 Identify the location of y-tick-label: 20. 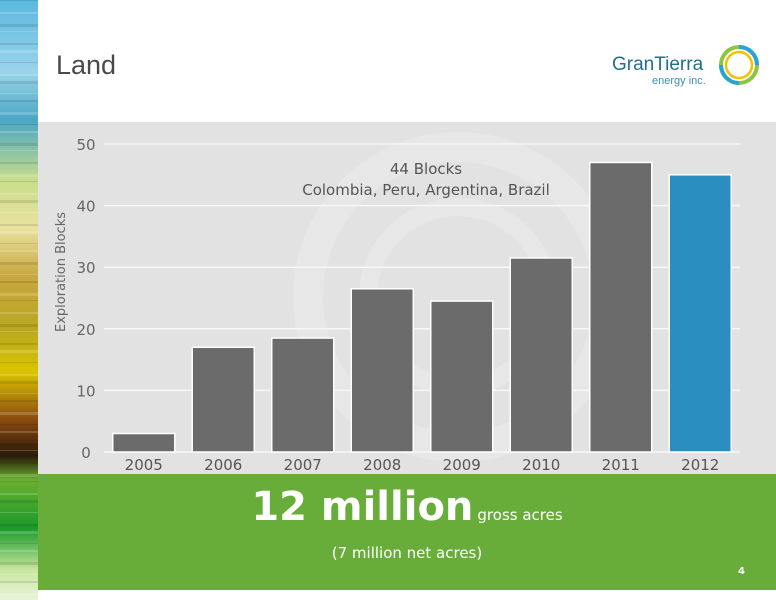
(85, 330).